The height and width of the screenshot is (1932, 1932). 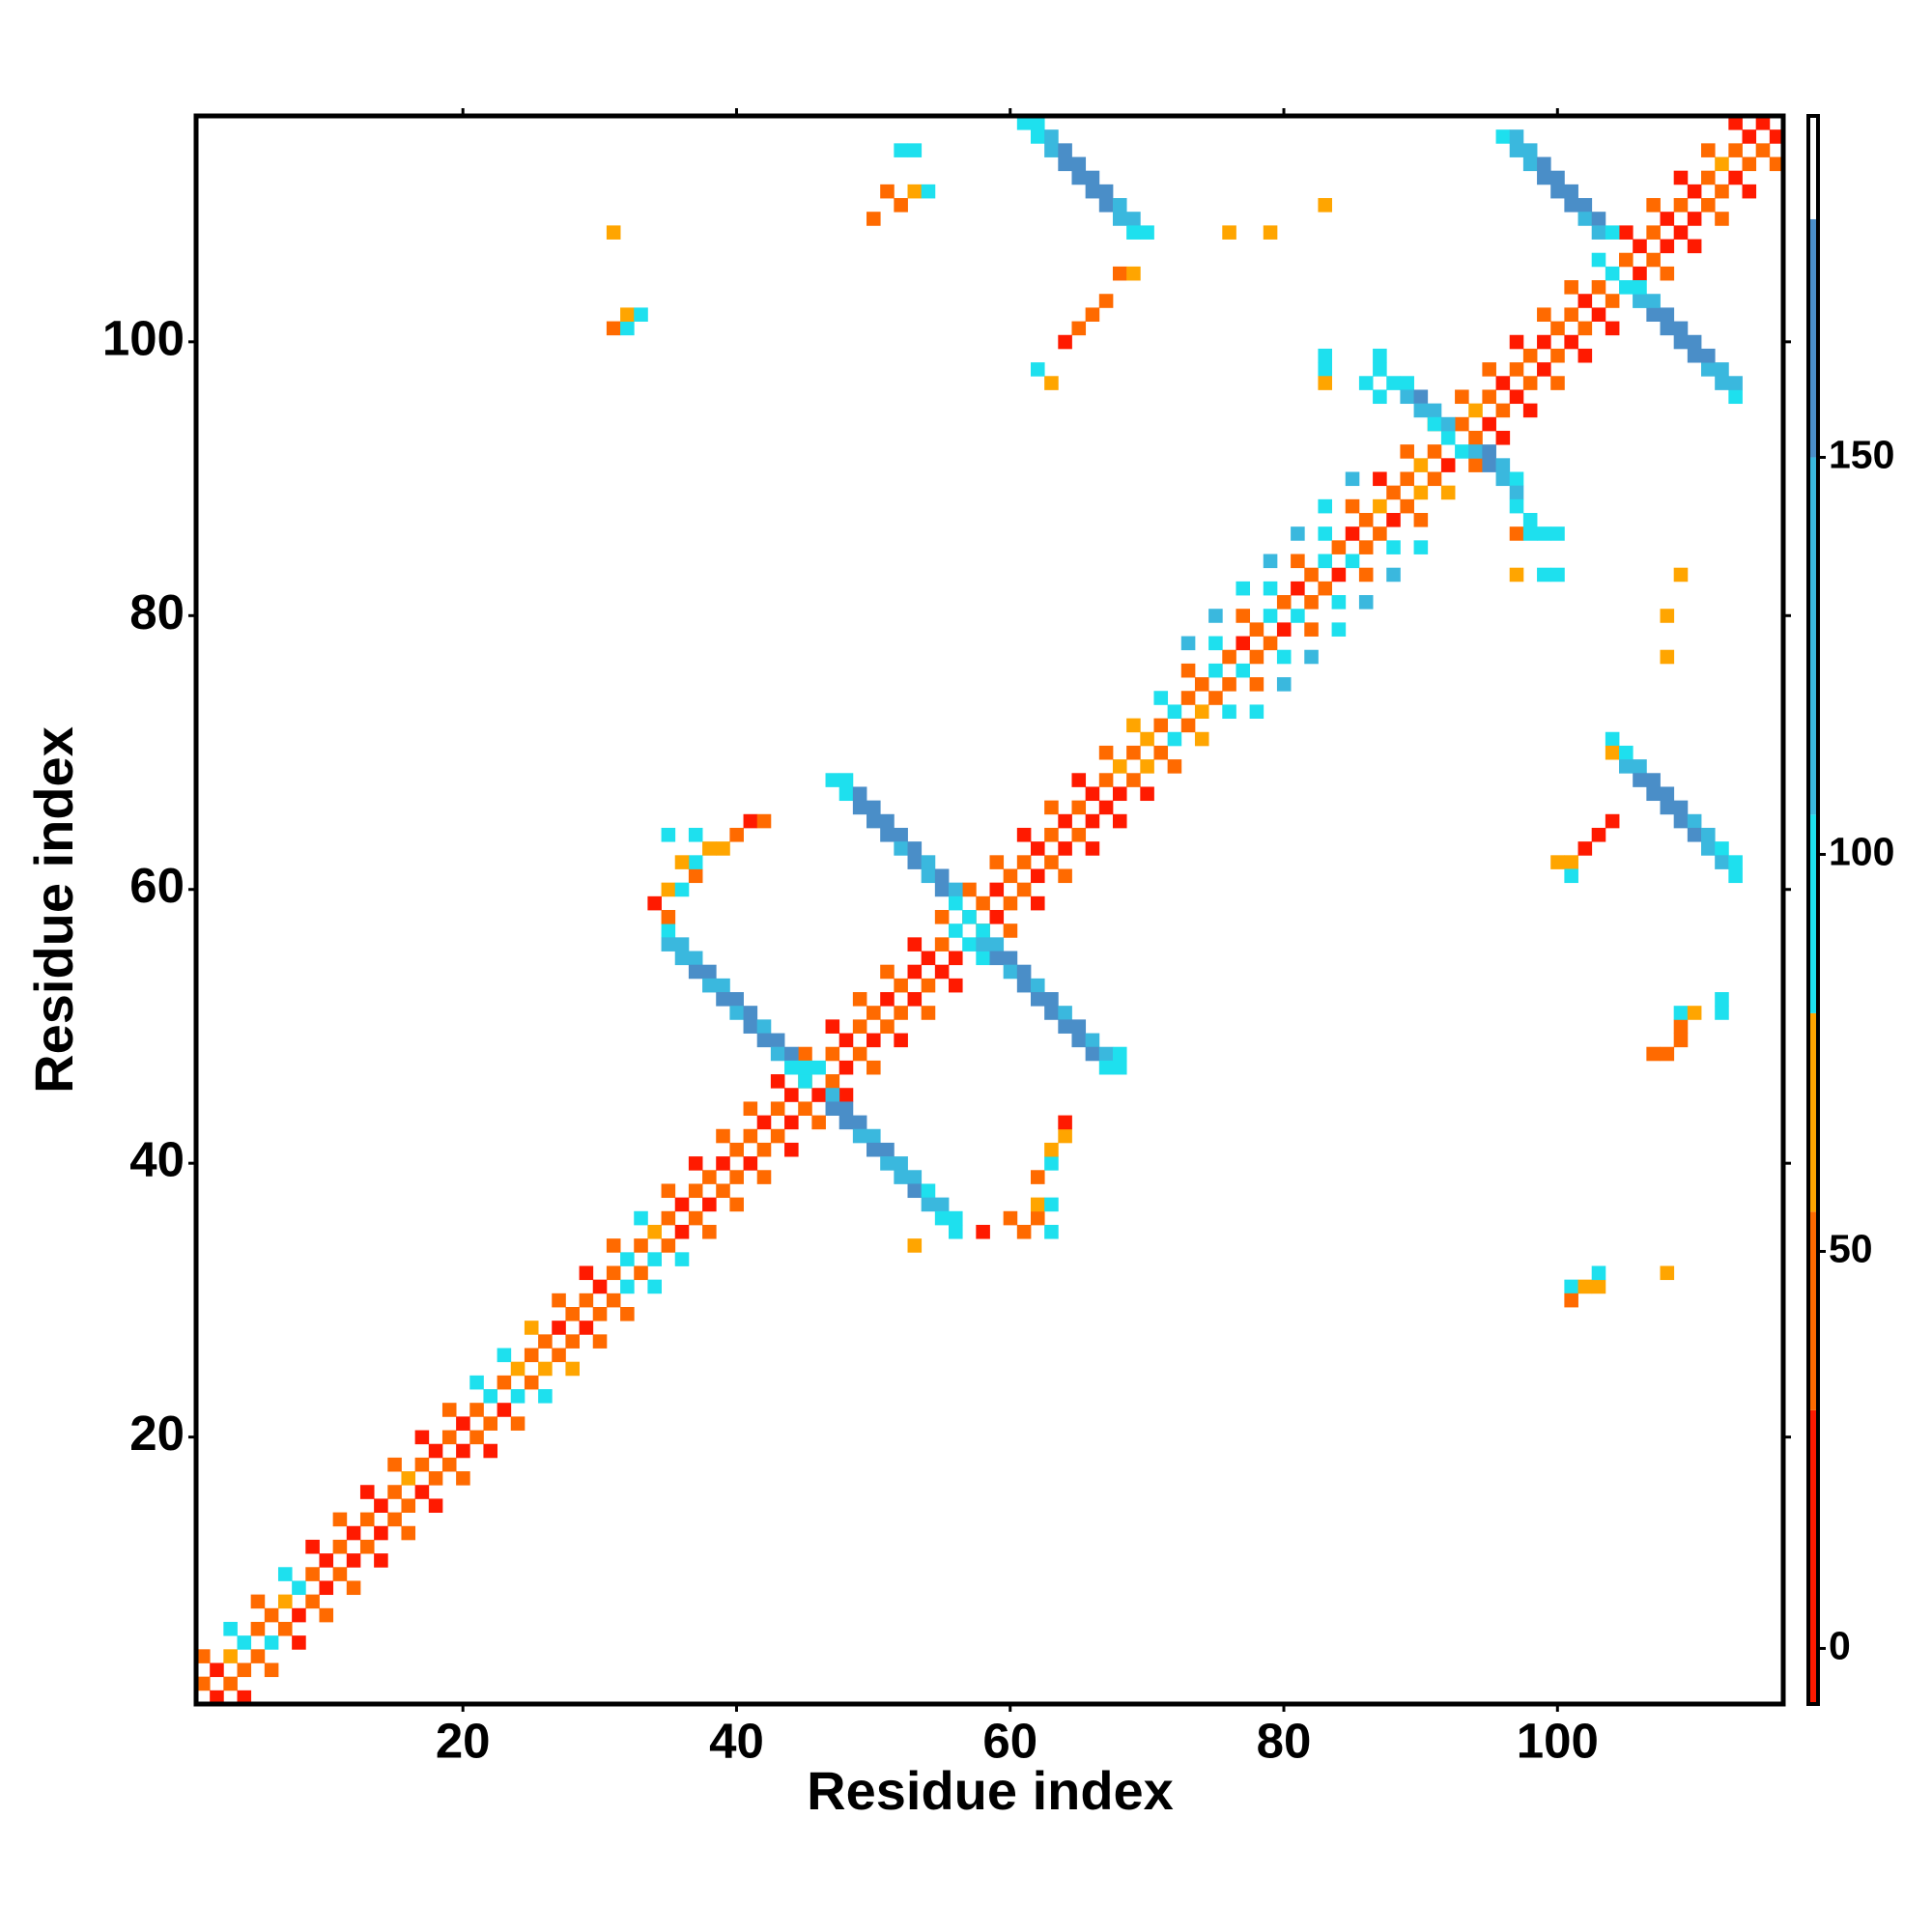 I want to click on y-tick-label: 60, so click(x=157, y=885).